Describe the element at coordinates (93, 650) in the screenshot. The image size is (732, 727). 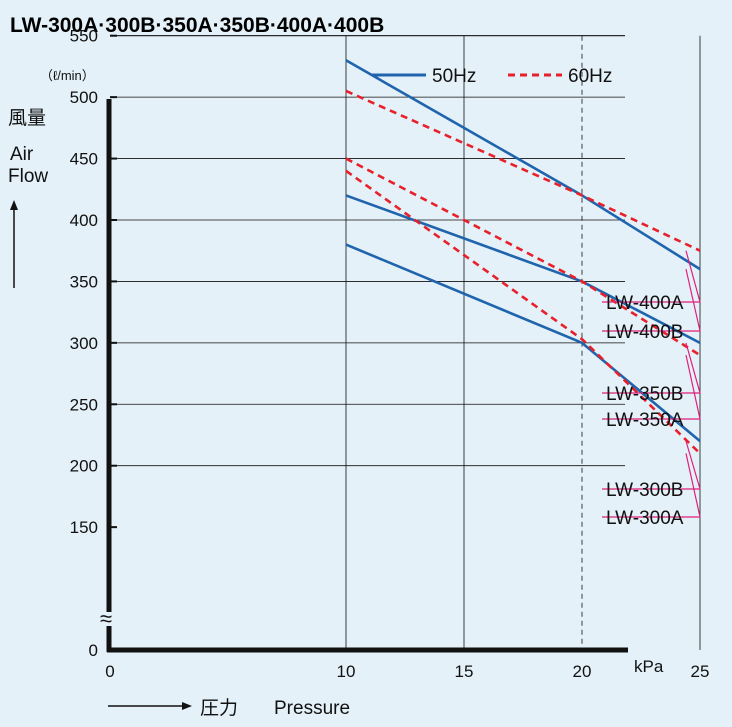
I see `y-tick-label: 0` at that location.